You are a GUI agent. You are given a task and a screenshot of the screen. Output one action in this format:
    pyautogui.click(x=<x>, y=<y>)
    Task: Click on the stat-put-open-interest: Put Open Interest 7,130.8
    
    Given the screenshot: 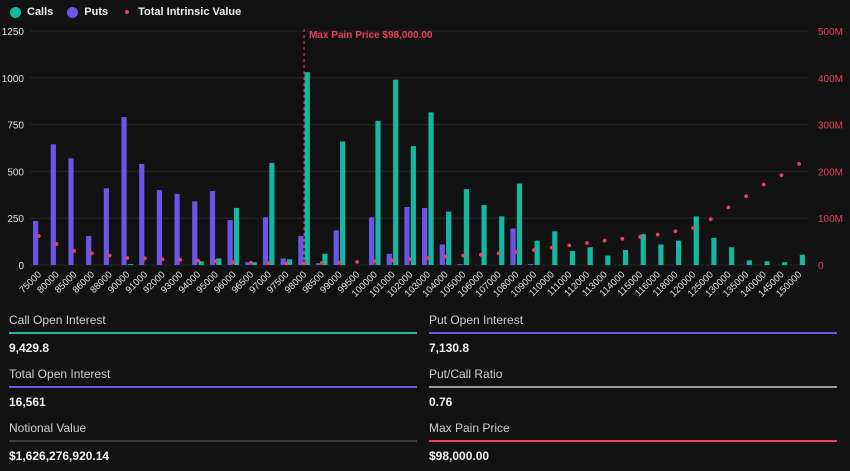 What is the action you would take?
    pyautogui.click(x=633, y=333)
    